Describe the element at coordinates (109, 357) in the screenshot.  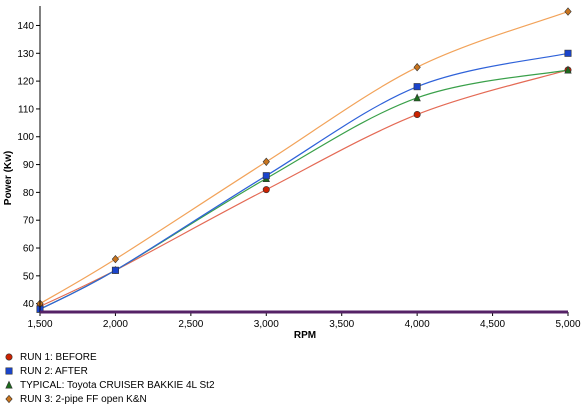
I see `legend-entry: RUN 1: BEFORE` at that location.